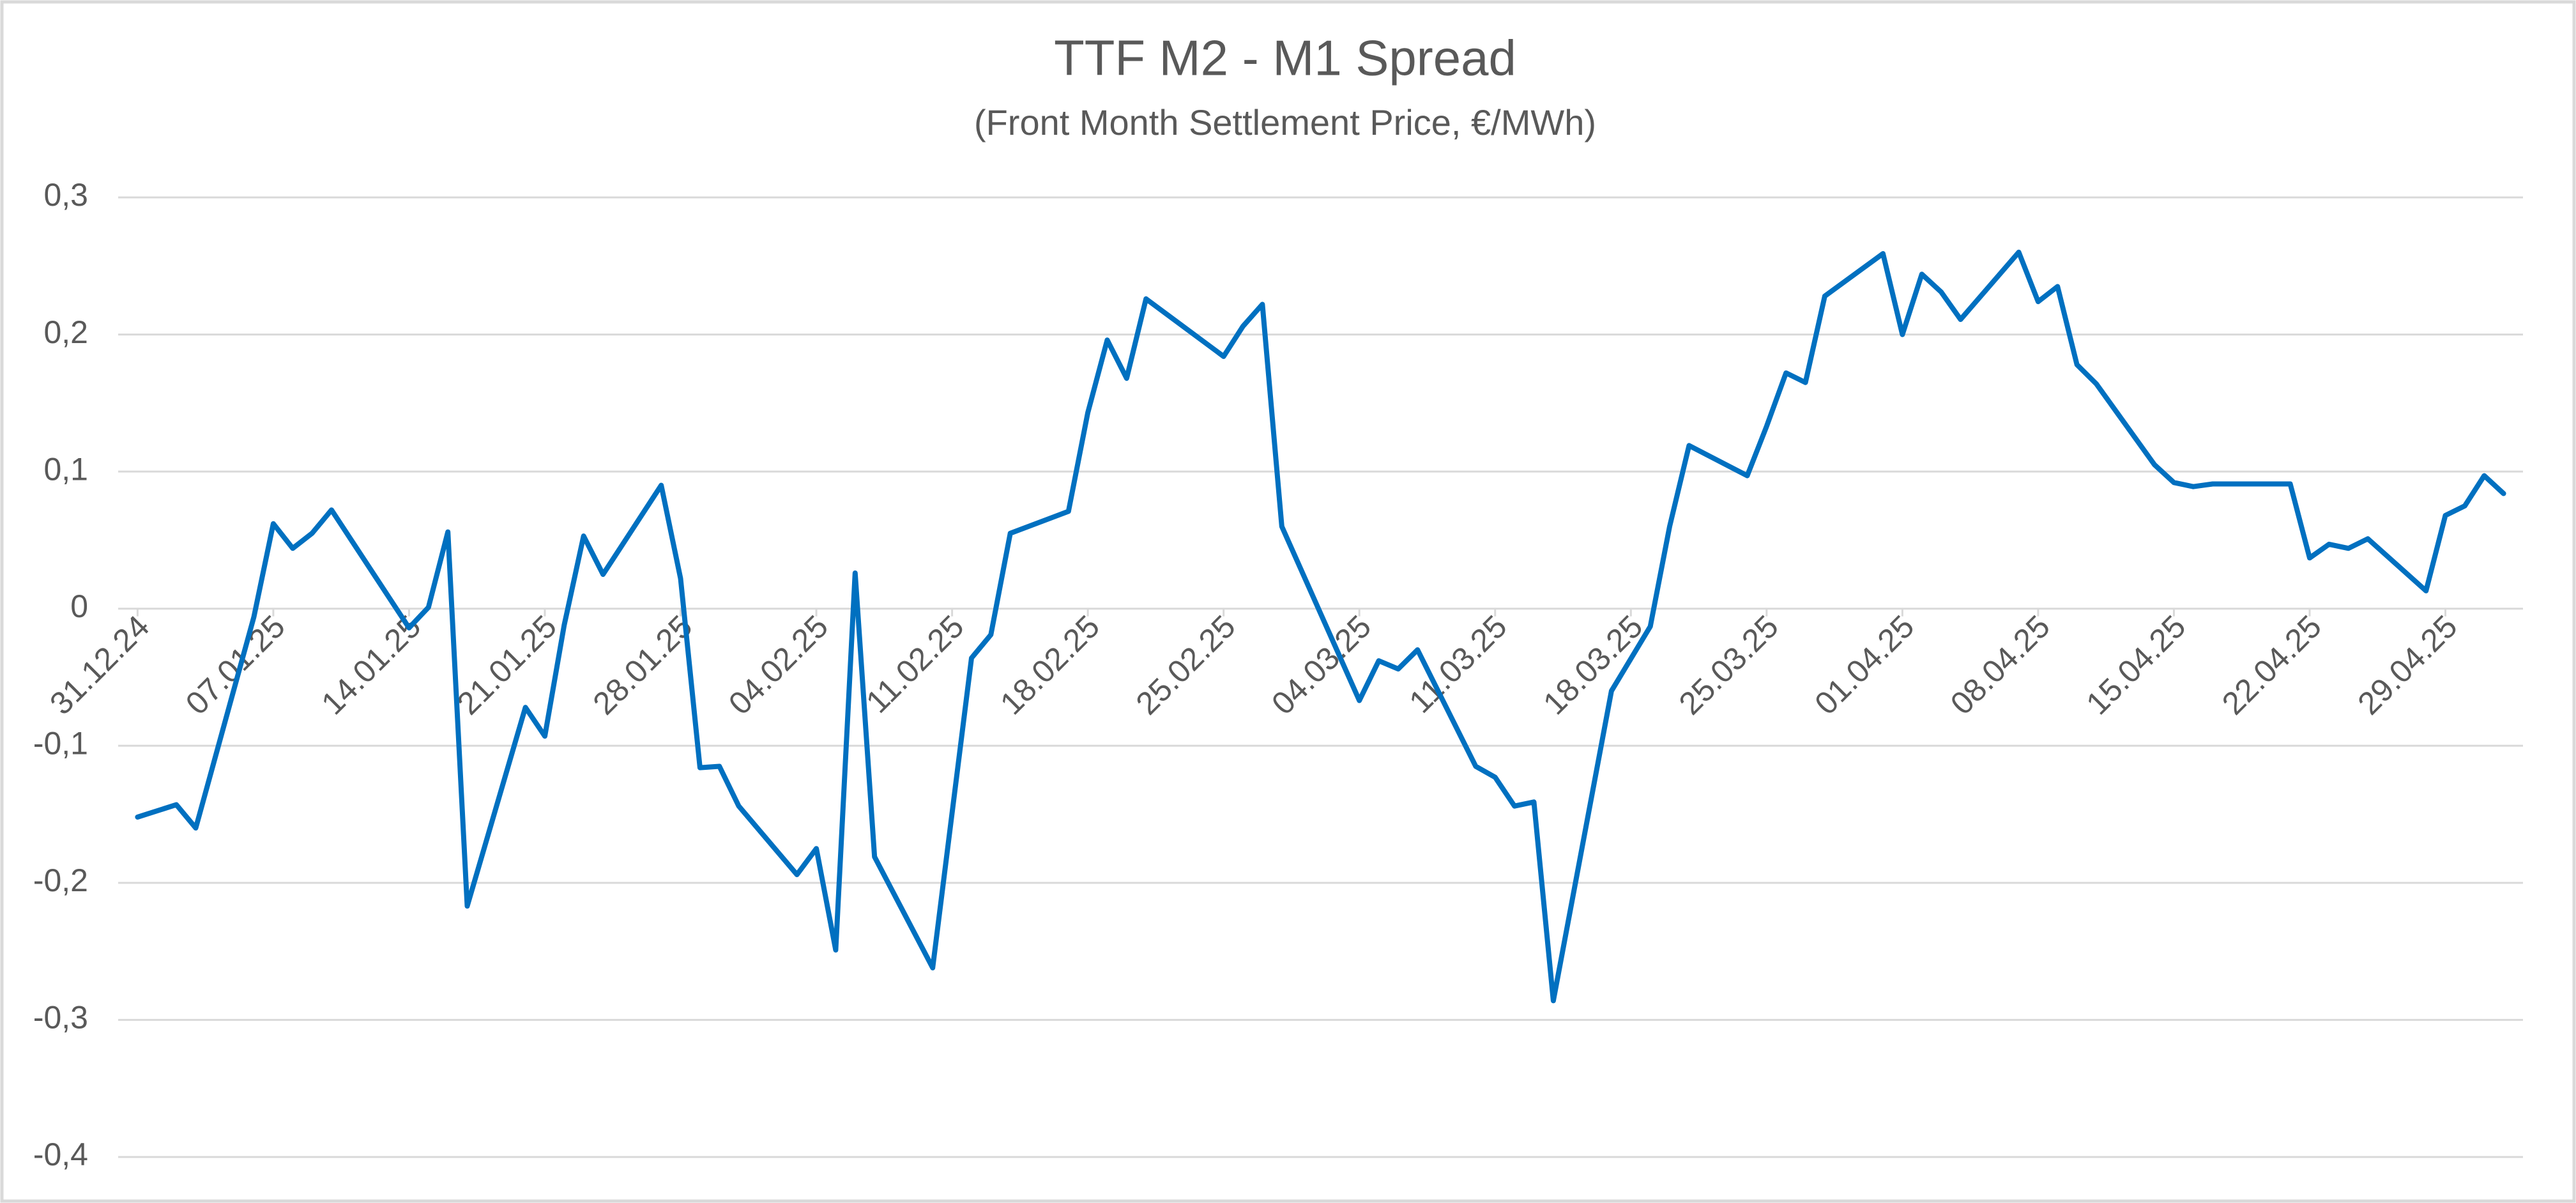 This screenshot has height=1203, width=2576. Describe the element at coordinates (60, 1154) in the screenshot. I see `y-tick-label: -0,4` at that location.